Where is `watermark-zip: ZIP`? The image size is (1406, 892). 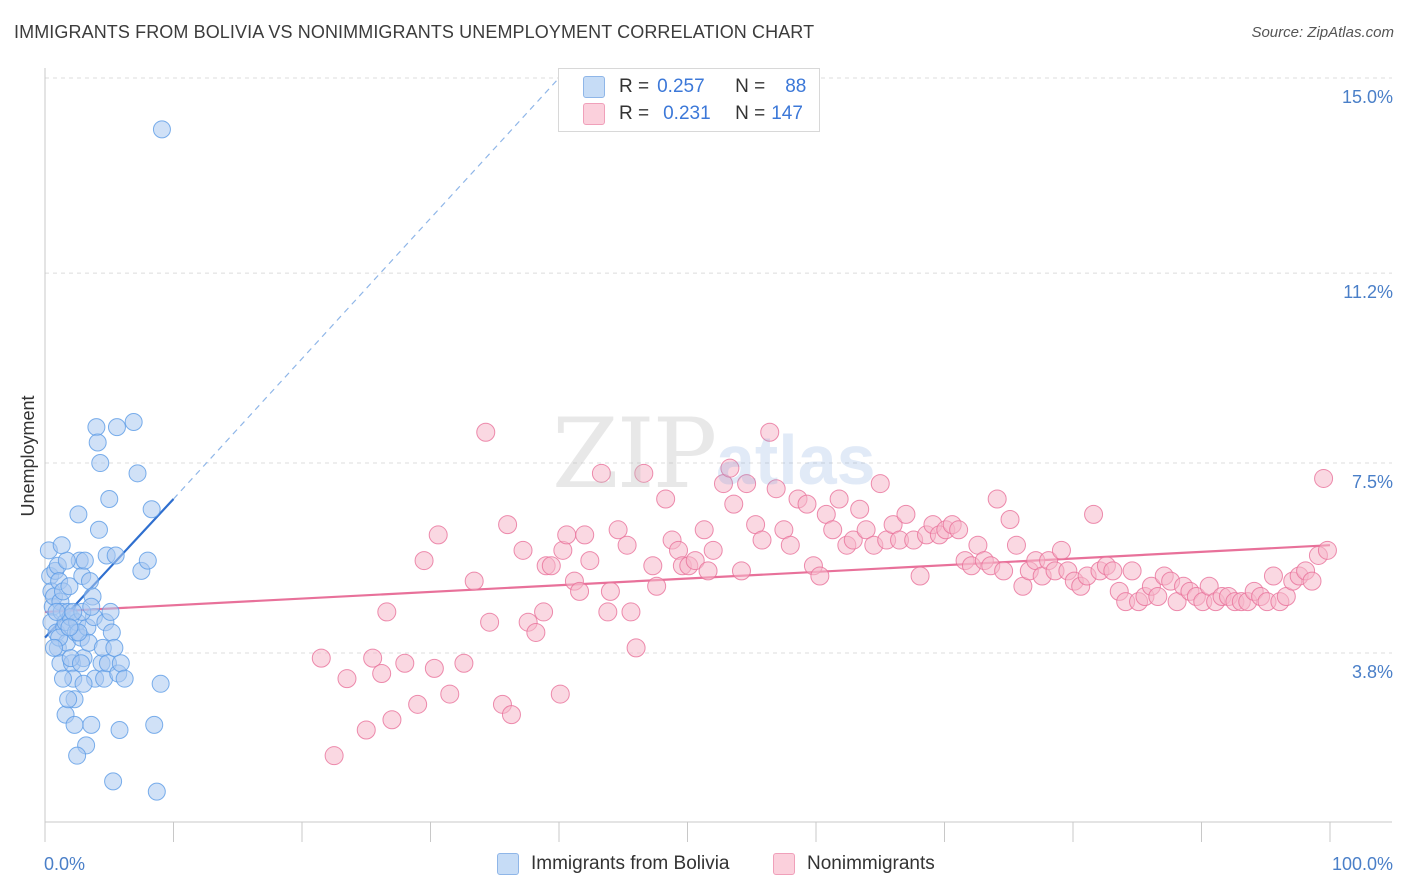
watermark-zip: ZIP is located at coordinates (634, 454).